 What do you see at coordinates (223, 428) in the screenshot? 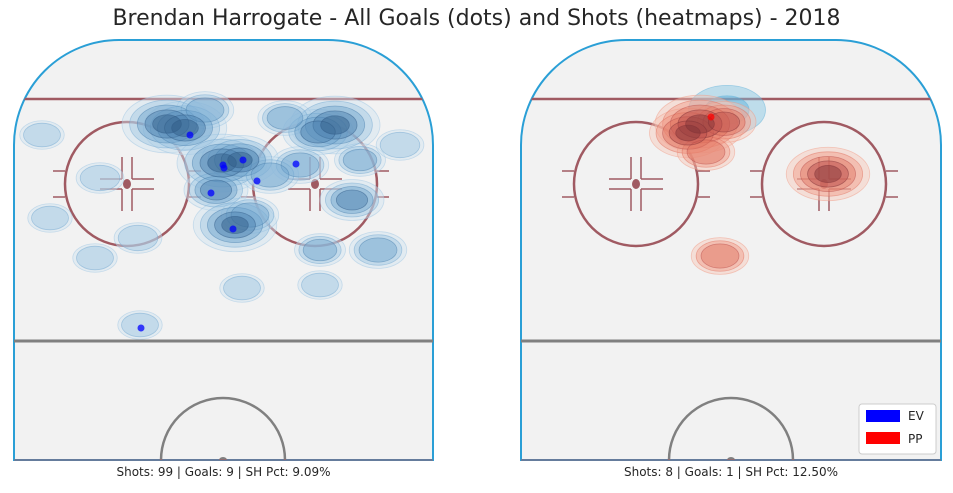
I see `rink-left-center-circle` at bounding box center [223, 428].